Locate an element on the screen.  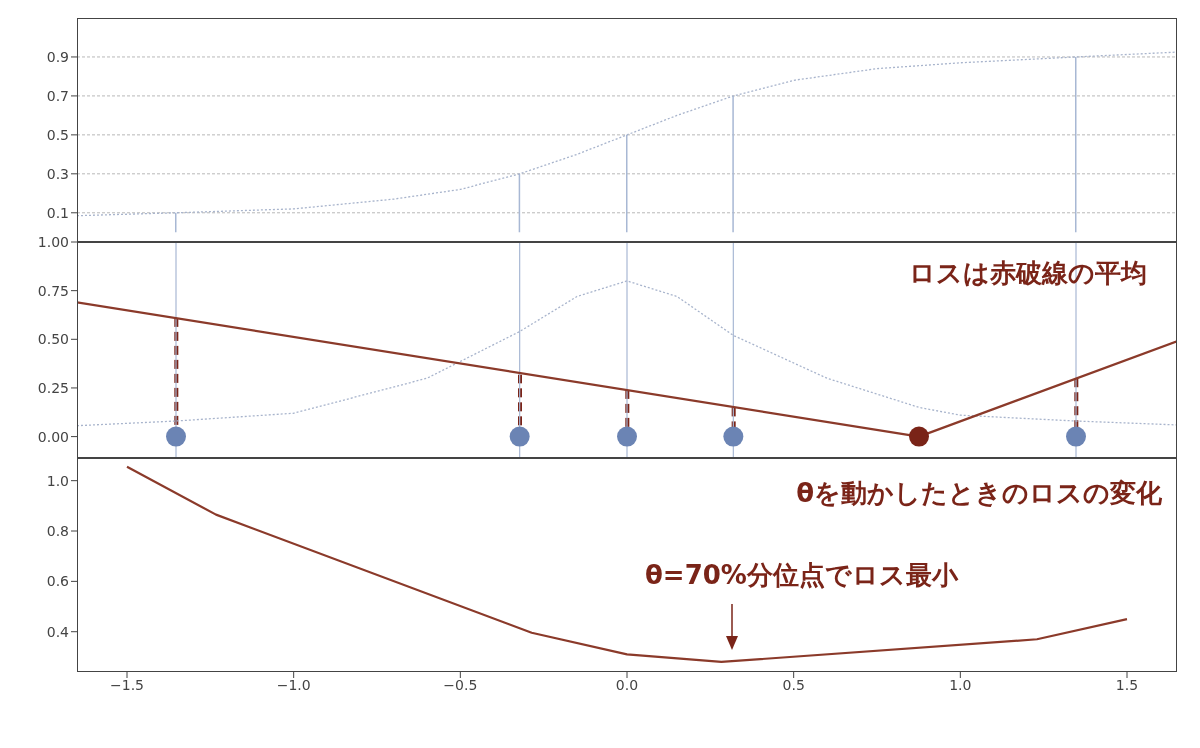
y-tick-label: 0.9 is located at coordinates (57, 56).